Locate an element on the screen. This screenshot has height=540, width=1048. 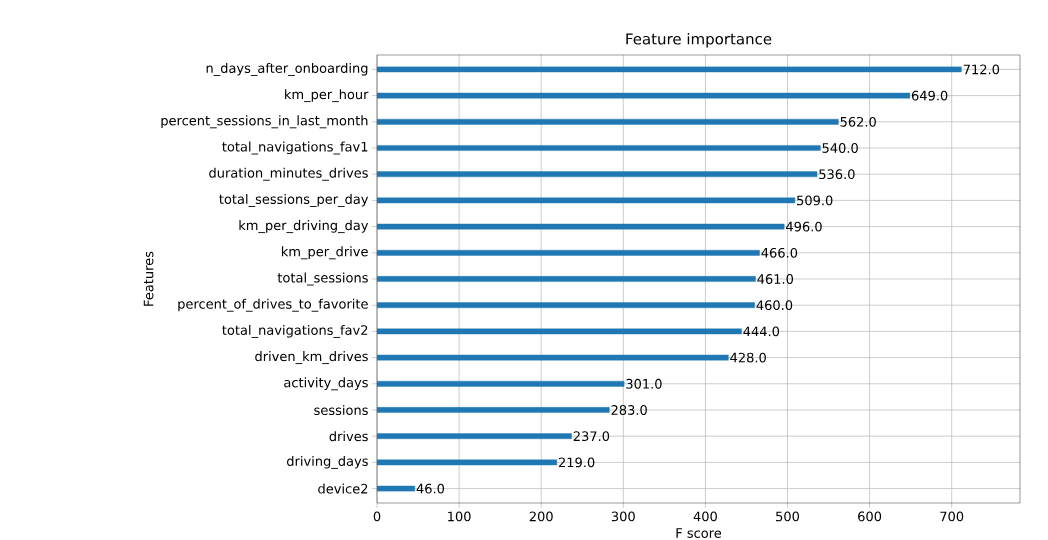
data-label: 712.0 is located at coordinates (981, 69).